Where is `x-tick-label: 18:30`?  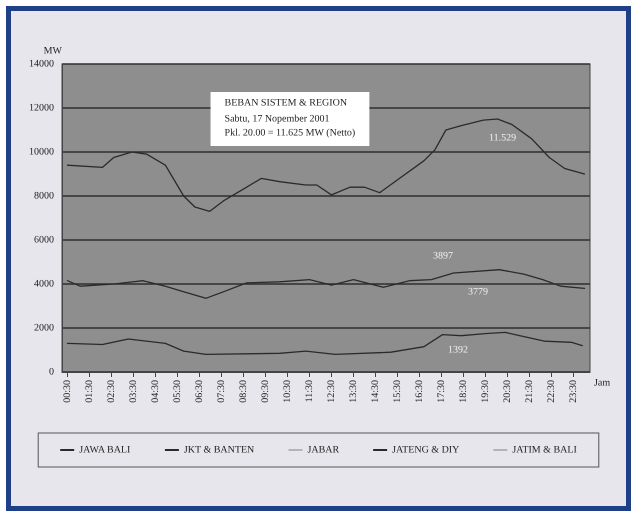 x-tick-label: 18:30 is located at coordinates (463, 391).